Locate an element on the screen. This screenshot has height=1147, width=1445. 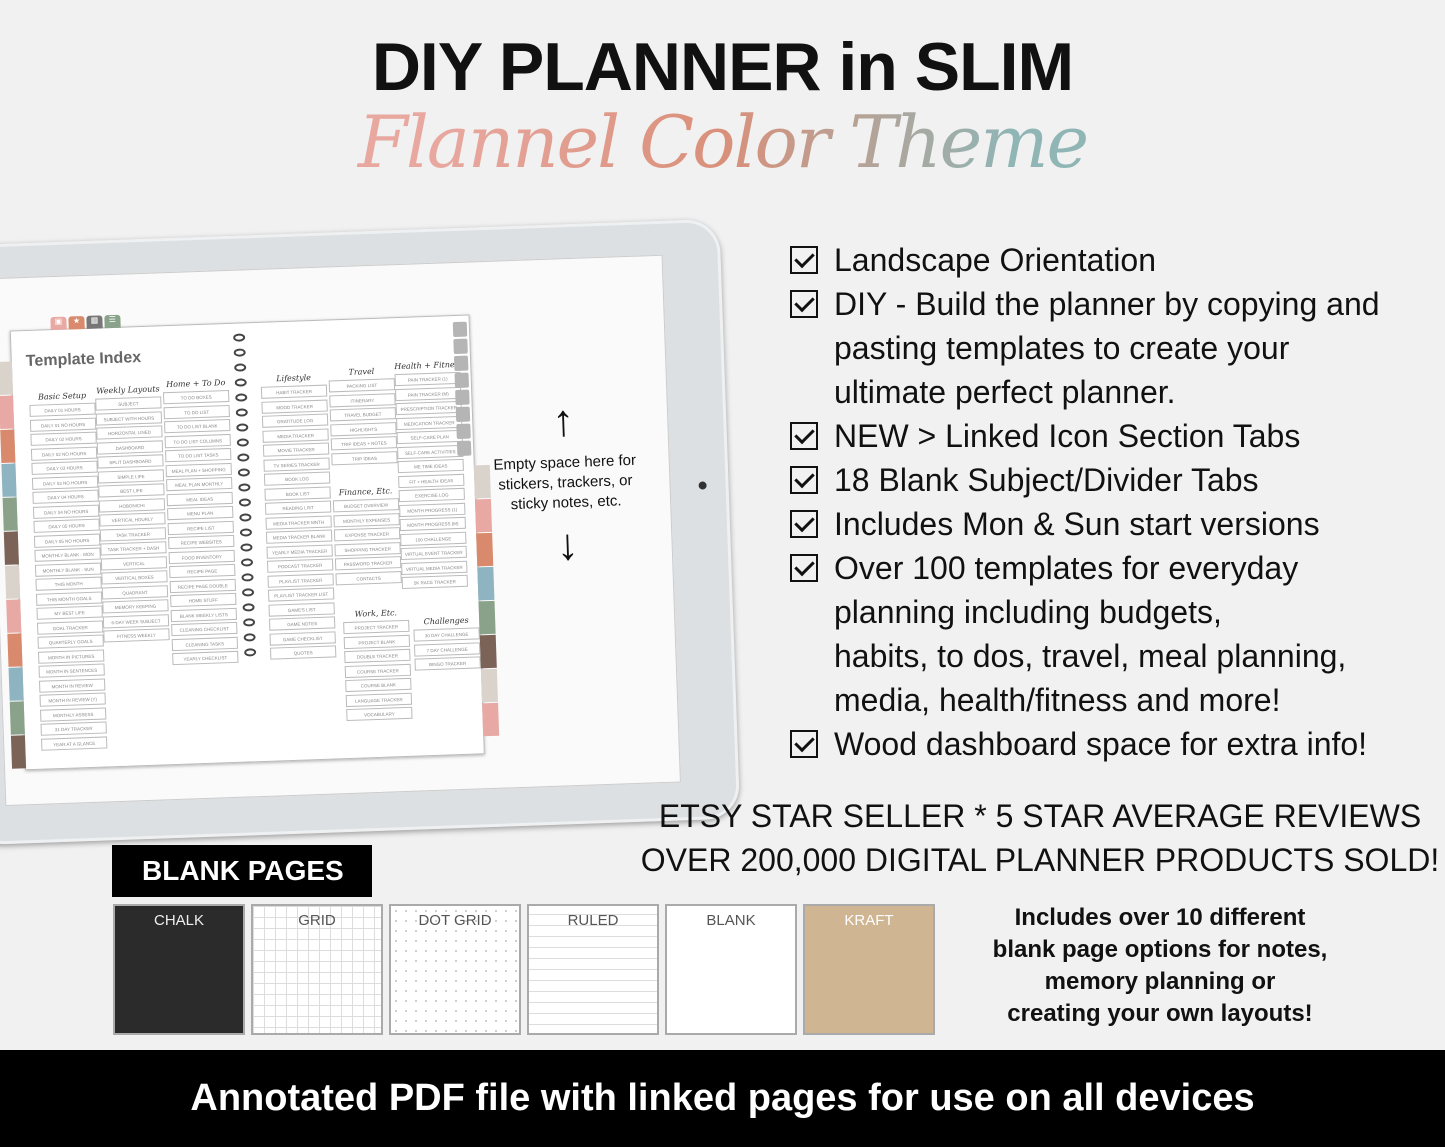
star-icon: ★ is located at coordinates (76, 322).